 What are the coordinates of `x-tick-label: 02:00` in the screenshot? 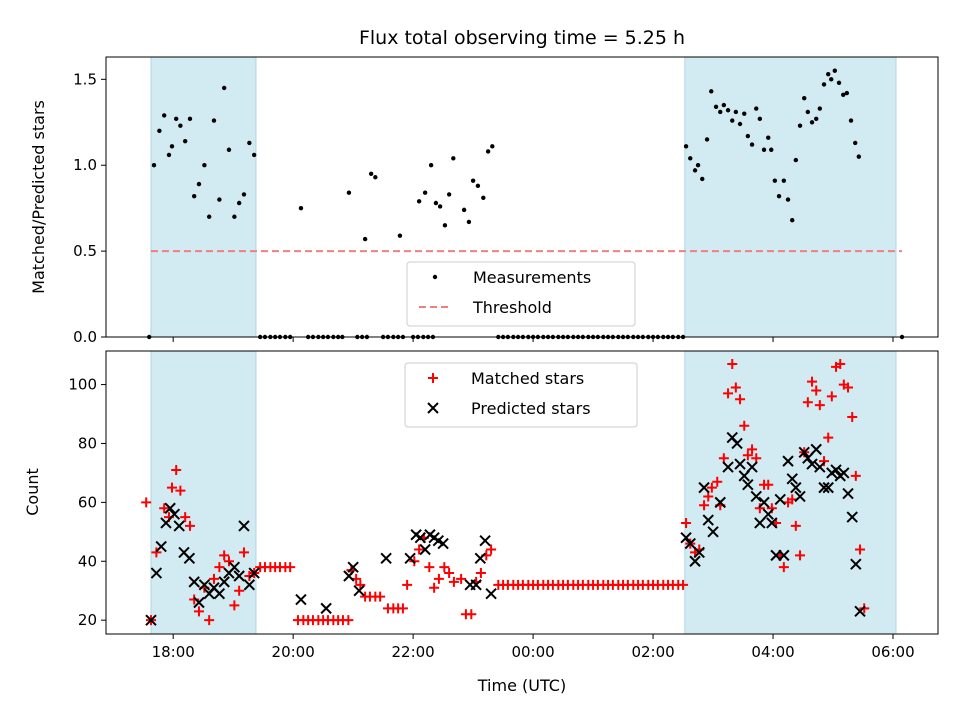 It's located at (652, 652).